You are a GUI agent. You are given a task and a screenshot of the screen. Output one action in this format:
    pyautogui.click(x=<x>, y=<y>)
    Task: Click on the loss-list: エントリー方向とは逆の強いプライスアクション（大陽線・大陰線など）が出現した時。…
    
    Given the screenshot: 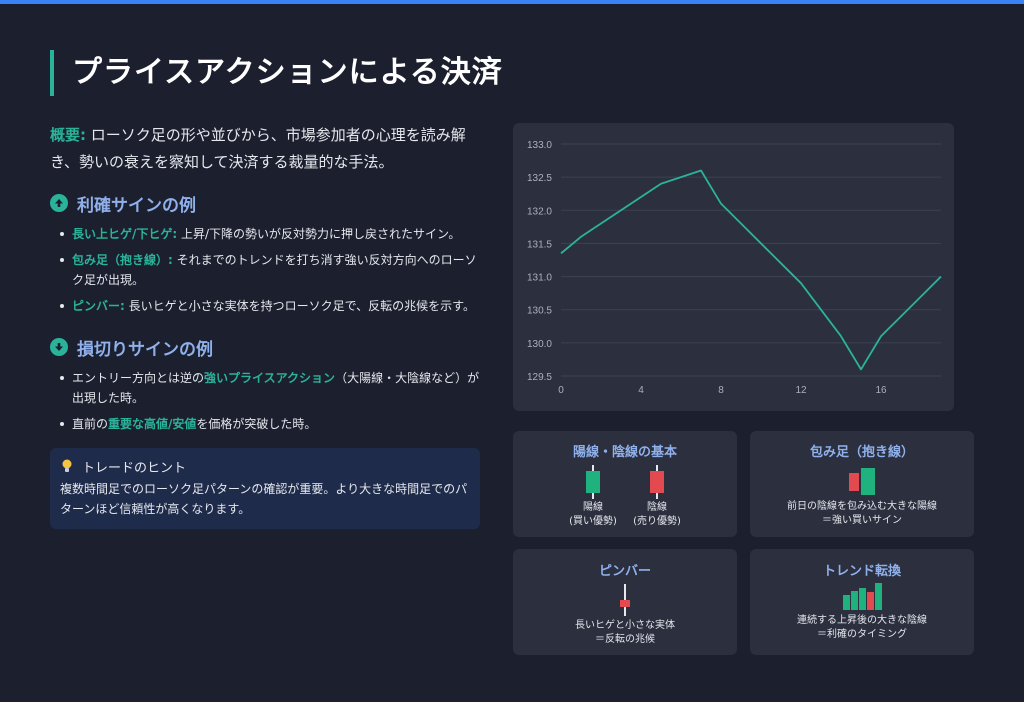 What is the action you would take?
    pyautogui.click(x=266, y=401)
    